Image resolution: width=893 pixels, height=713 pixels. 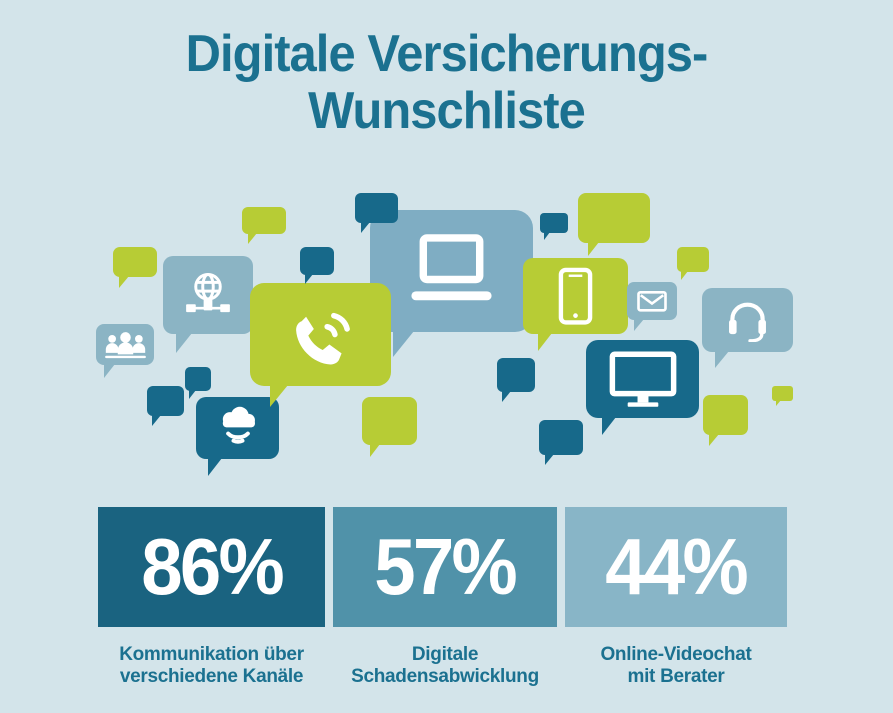 I want to click on laptop-icon, so click(x=451, y=270).